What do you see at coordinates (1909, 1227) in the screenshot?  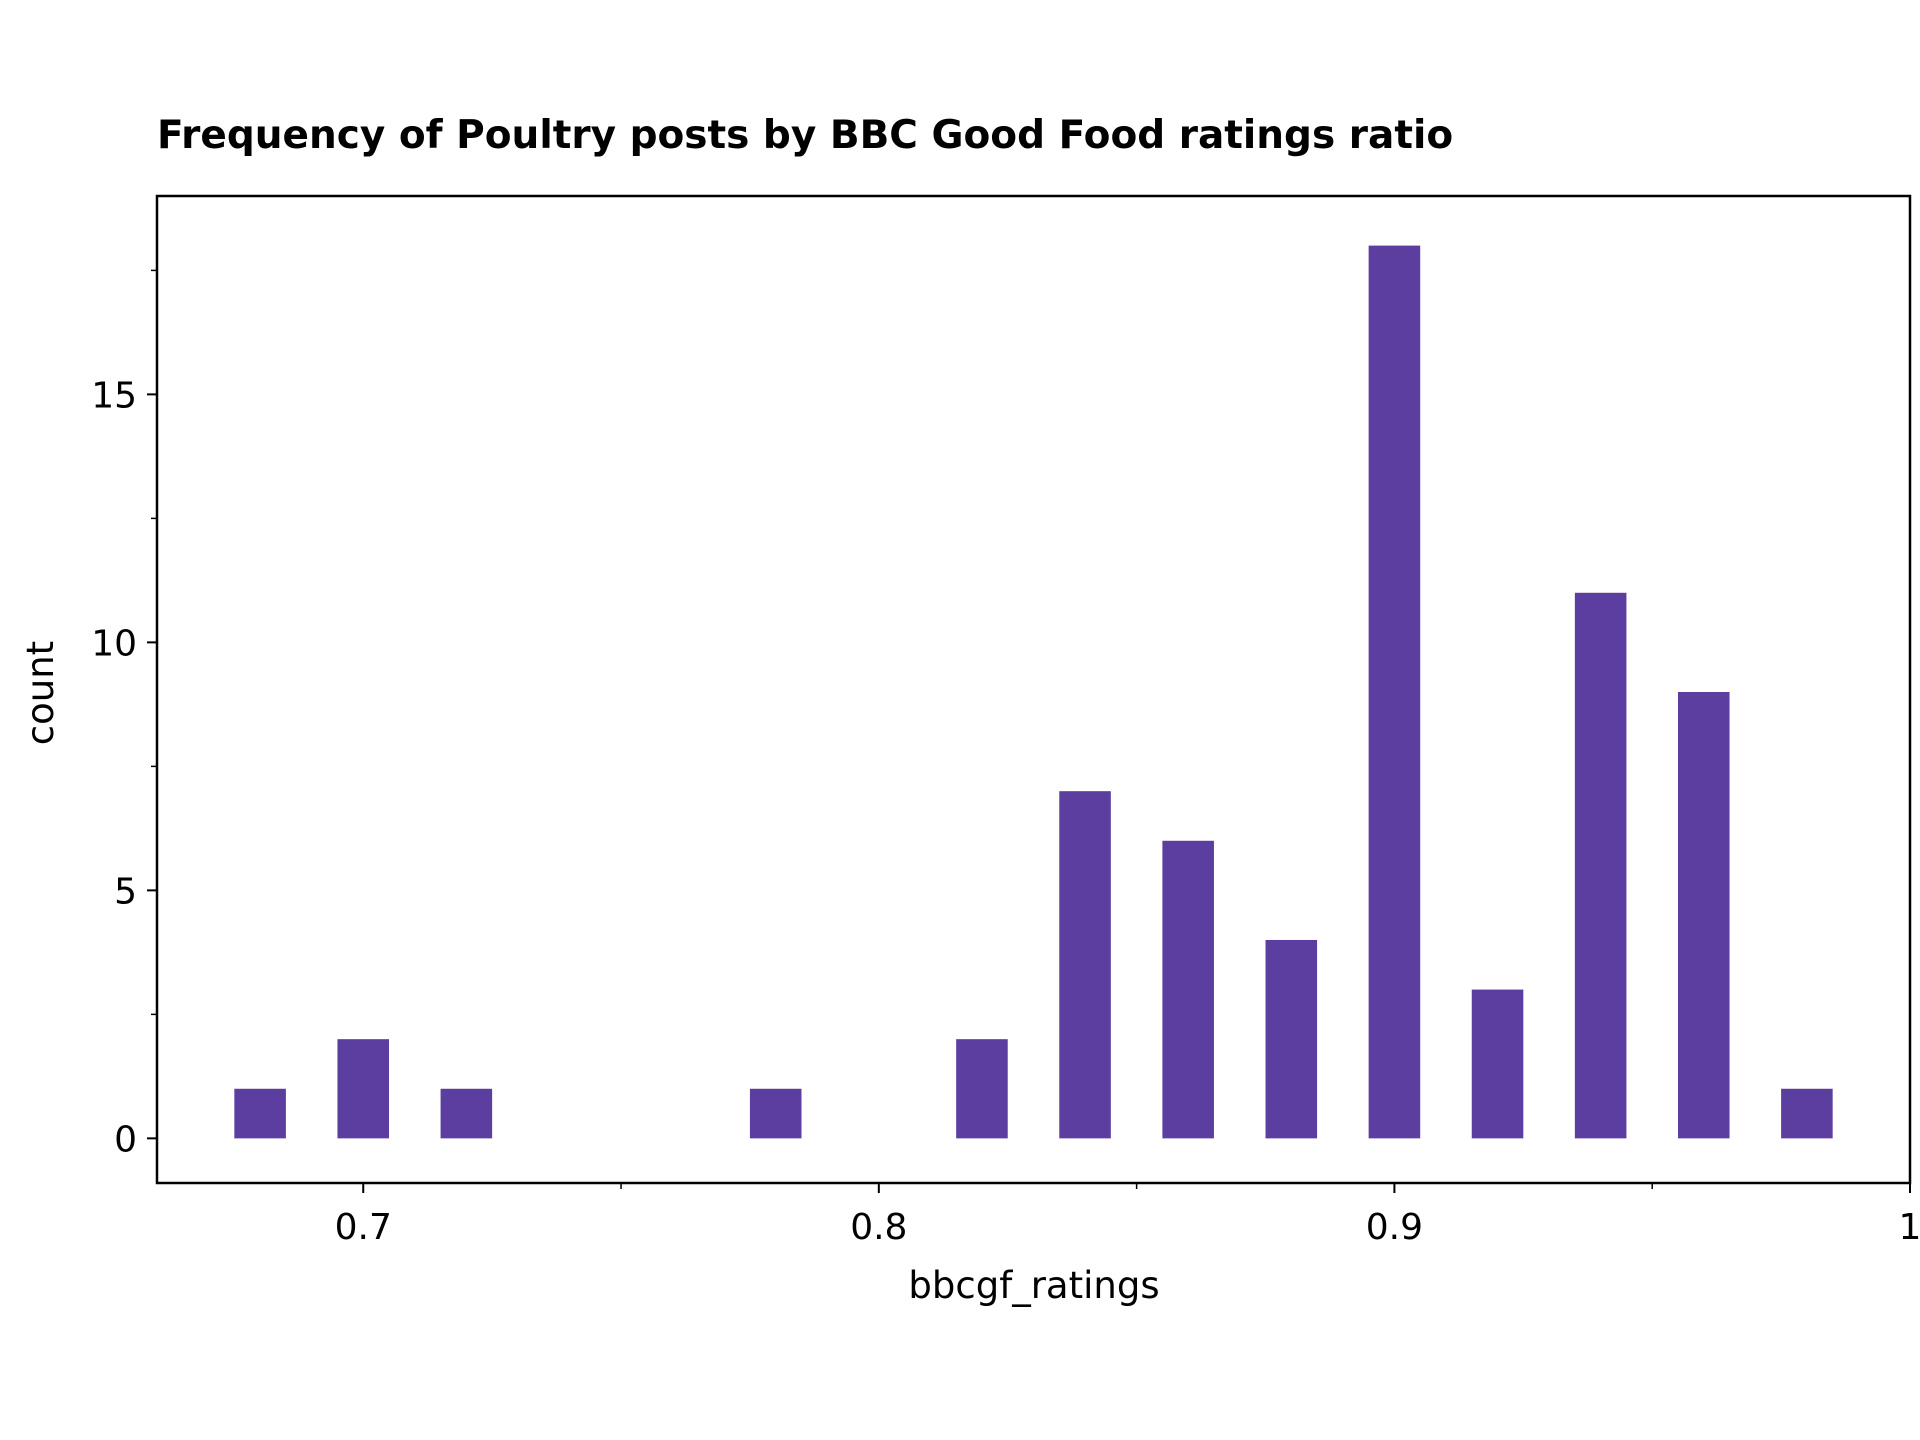 I see `x-tick-label: 1` at bounding box center [1909, 1227].